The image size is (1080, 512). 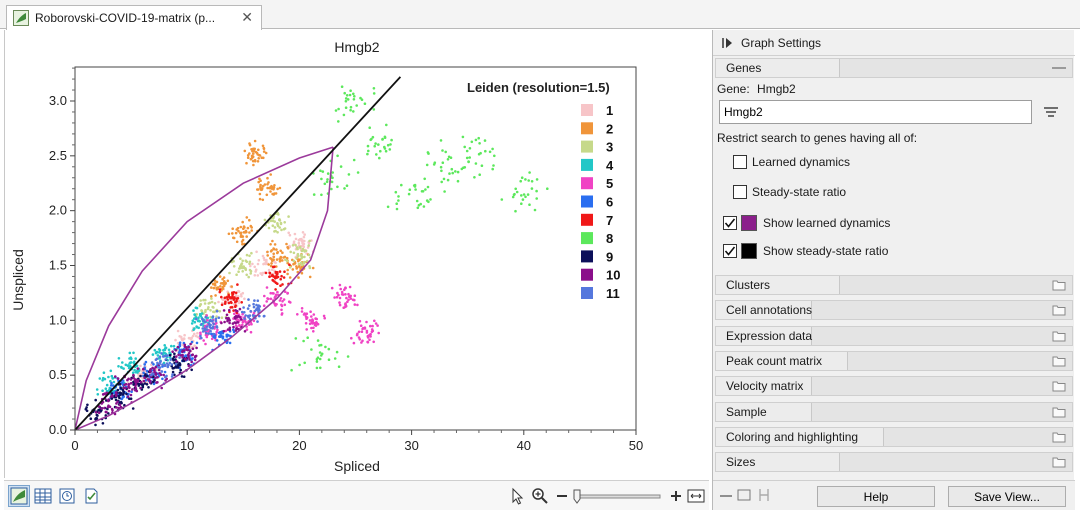 What do you see at coordinates (894, 310) in the screenshot?
I see `section-cell-annotations: Cell annotations` at bounding box center [894, 310].